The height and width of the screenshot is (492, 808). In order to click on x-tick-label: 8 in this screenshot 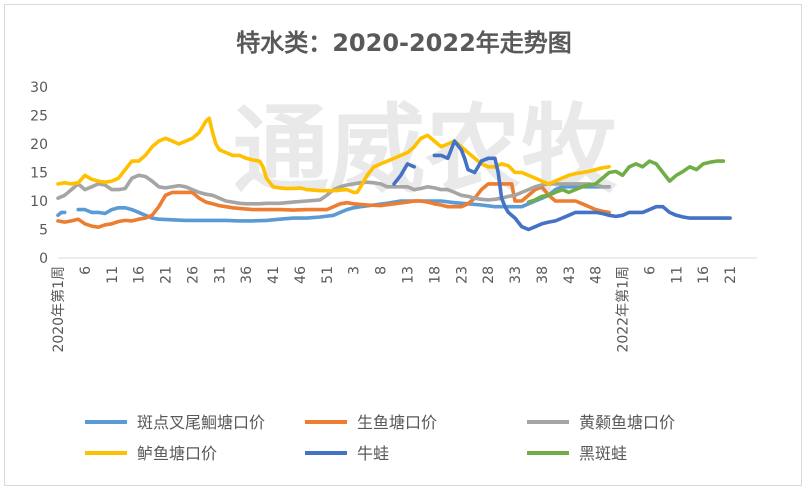, I will do `click(382, 270)`.